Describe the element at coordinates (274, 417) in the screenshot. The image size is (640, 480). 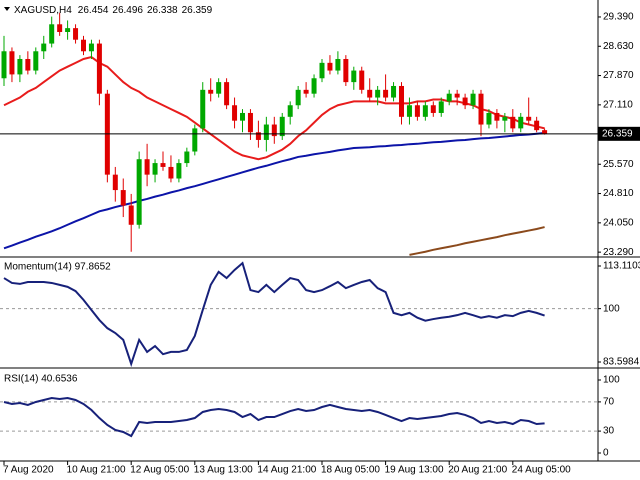
I see `indicator-line` at that location.